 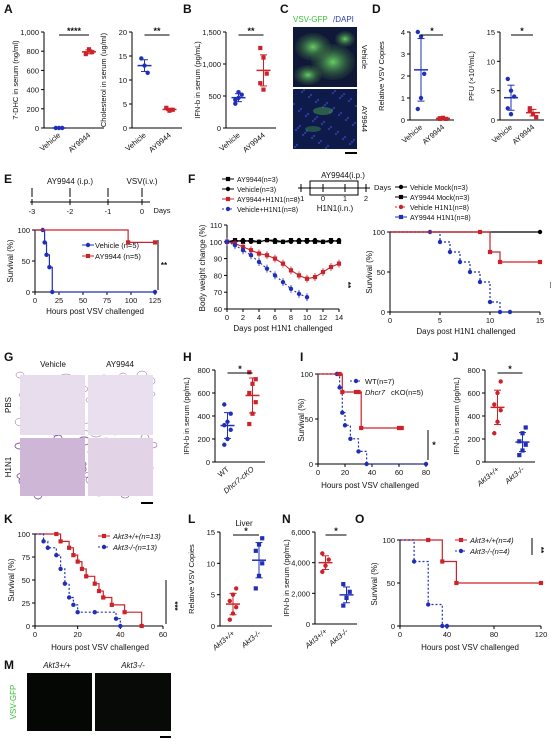 What do you see at coordinates (323, 317) in the screenshot?
I see `f-x-tick-label: 12` at bounding box center [323, 317].